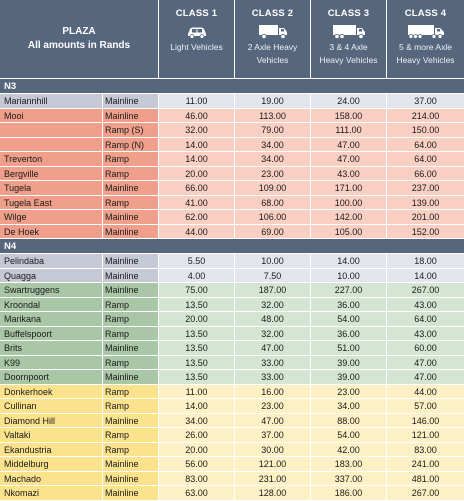 The height and width of the screenshot is (501, 464). What do you see at coordinates (349, 391) in the screenshot?
I see `class-3-fee-cell: 23.00` at bounding box center [349, 391].